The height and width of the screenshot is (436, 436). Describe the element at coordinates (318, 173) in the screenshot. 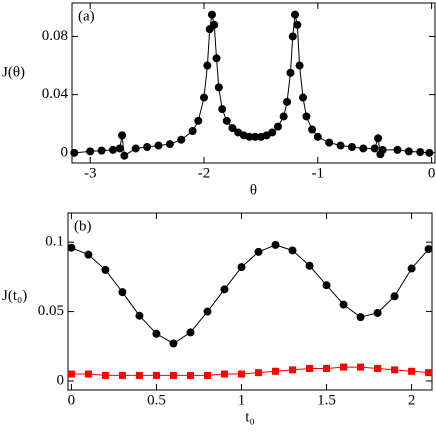

I see `x-tick-label: -1` at that location.